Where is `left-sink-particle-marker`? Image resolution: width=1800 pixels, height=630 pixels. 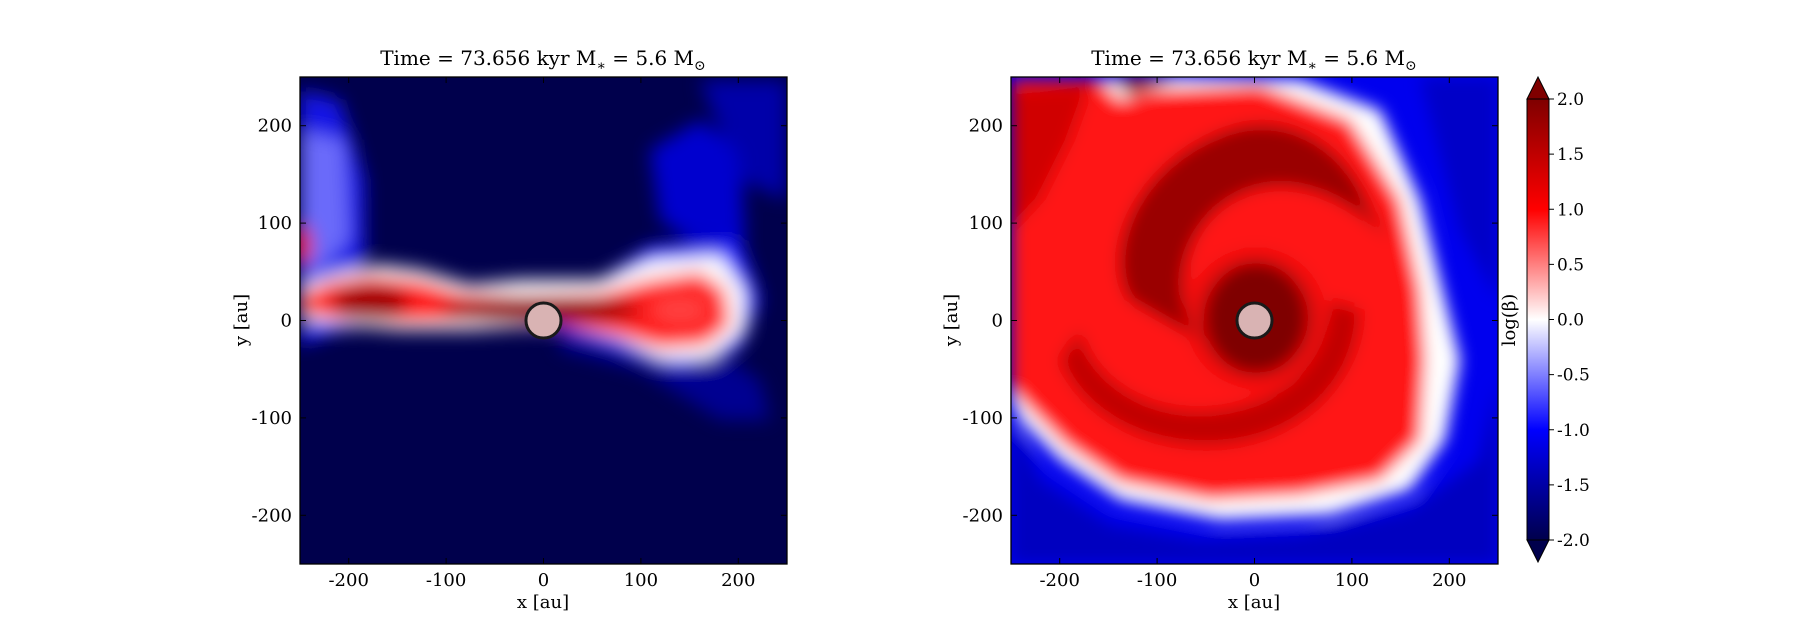
left-sink-particle-marker is located at coordinates (543, 320).